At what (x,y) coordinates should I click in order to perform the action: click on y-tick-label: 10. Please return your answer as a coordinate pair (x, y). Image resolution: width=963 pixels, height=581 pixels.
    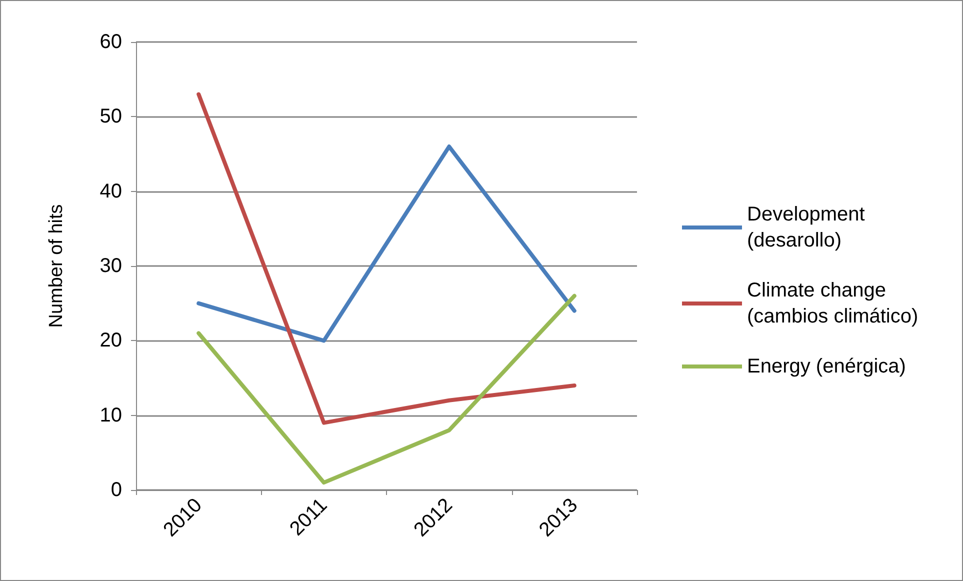
    Looking at the image, I should click on (111, 415).